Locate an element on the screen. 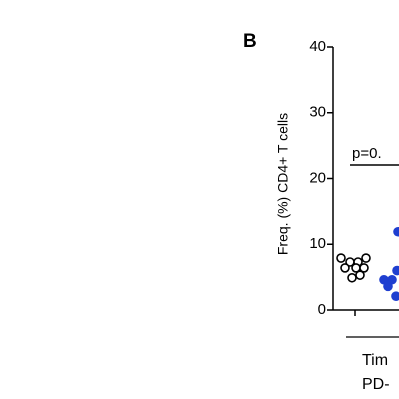 The width and height of the screenshot is (399, 399). y-tick-label: 0 is located at coordinates (322, 309).